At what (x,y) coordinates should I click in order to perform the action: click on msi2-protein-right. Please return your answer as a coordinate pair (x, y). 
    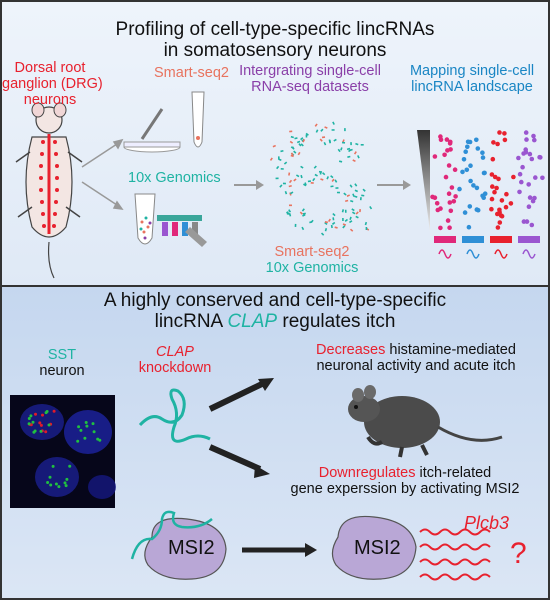
    Looking at the image, I should click on (374, 547).